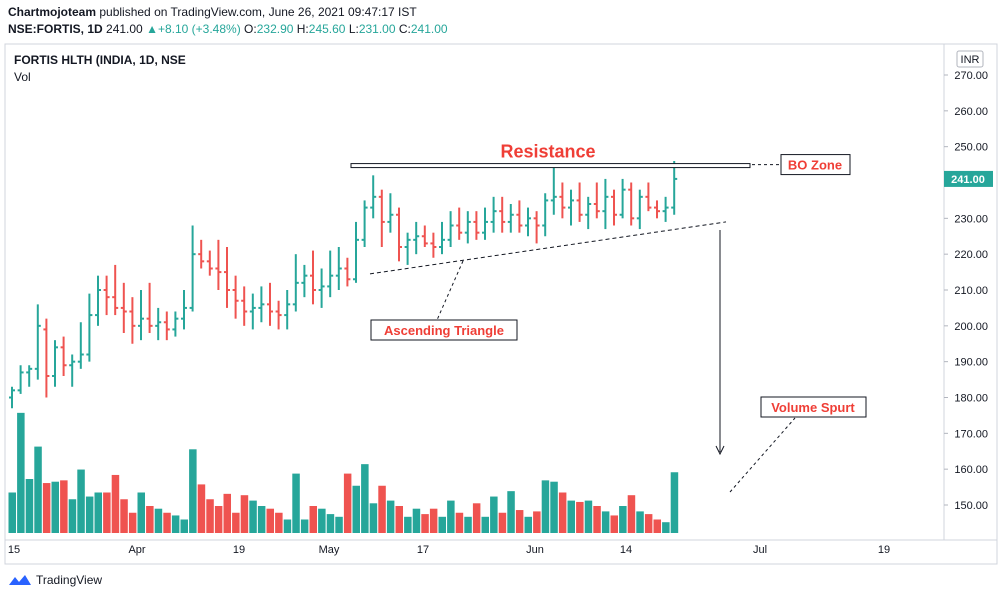 The height and width of the screenshot is (600, 1005). I want to click on open-value: 232.90, so click(275, 29).